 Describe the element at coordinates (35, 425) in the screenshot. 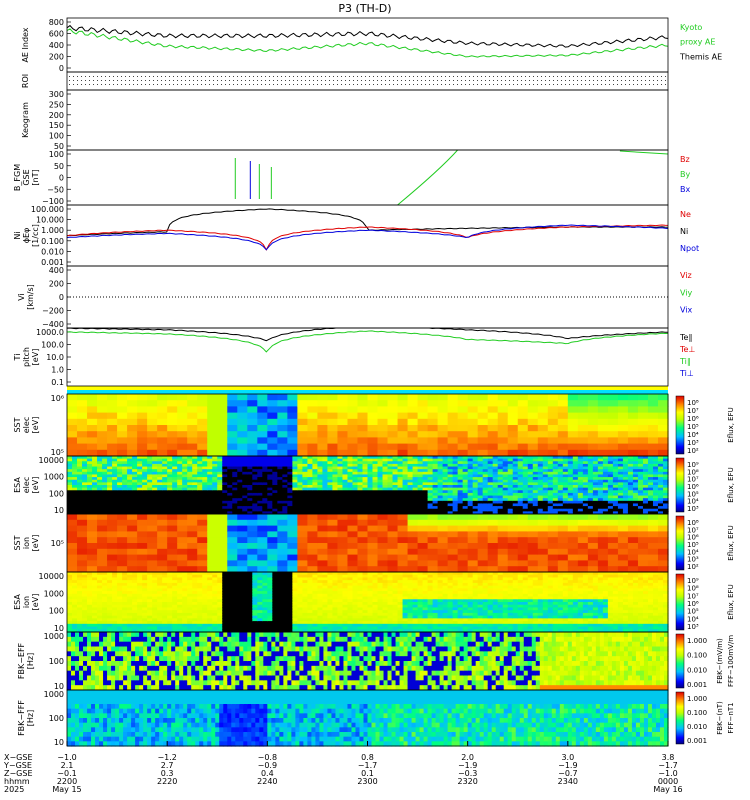

I see `ylabel-line: [eV]` at that location.